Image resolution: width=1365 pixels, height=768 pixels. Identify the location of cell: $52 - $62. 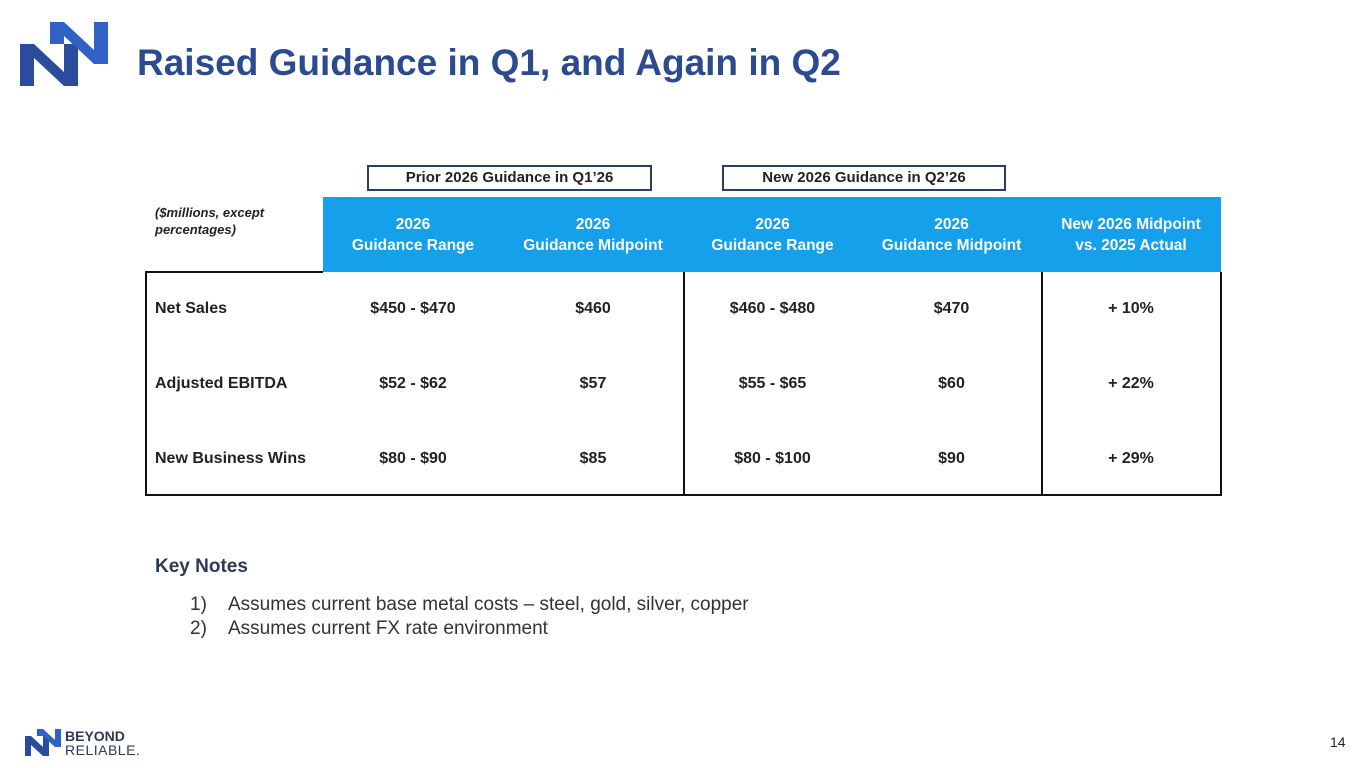
(413, 383).